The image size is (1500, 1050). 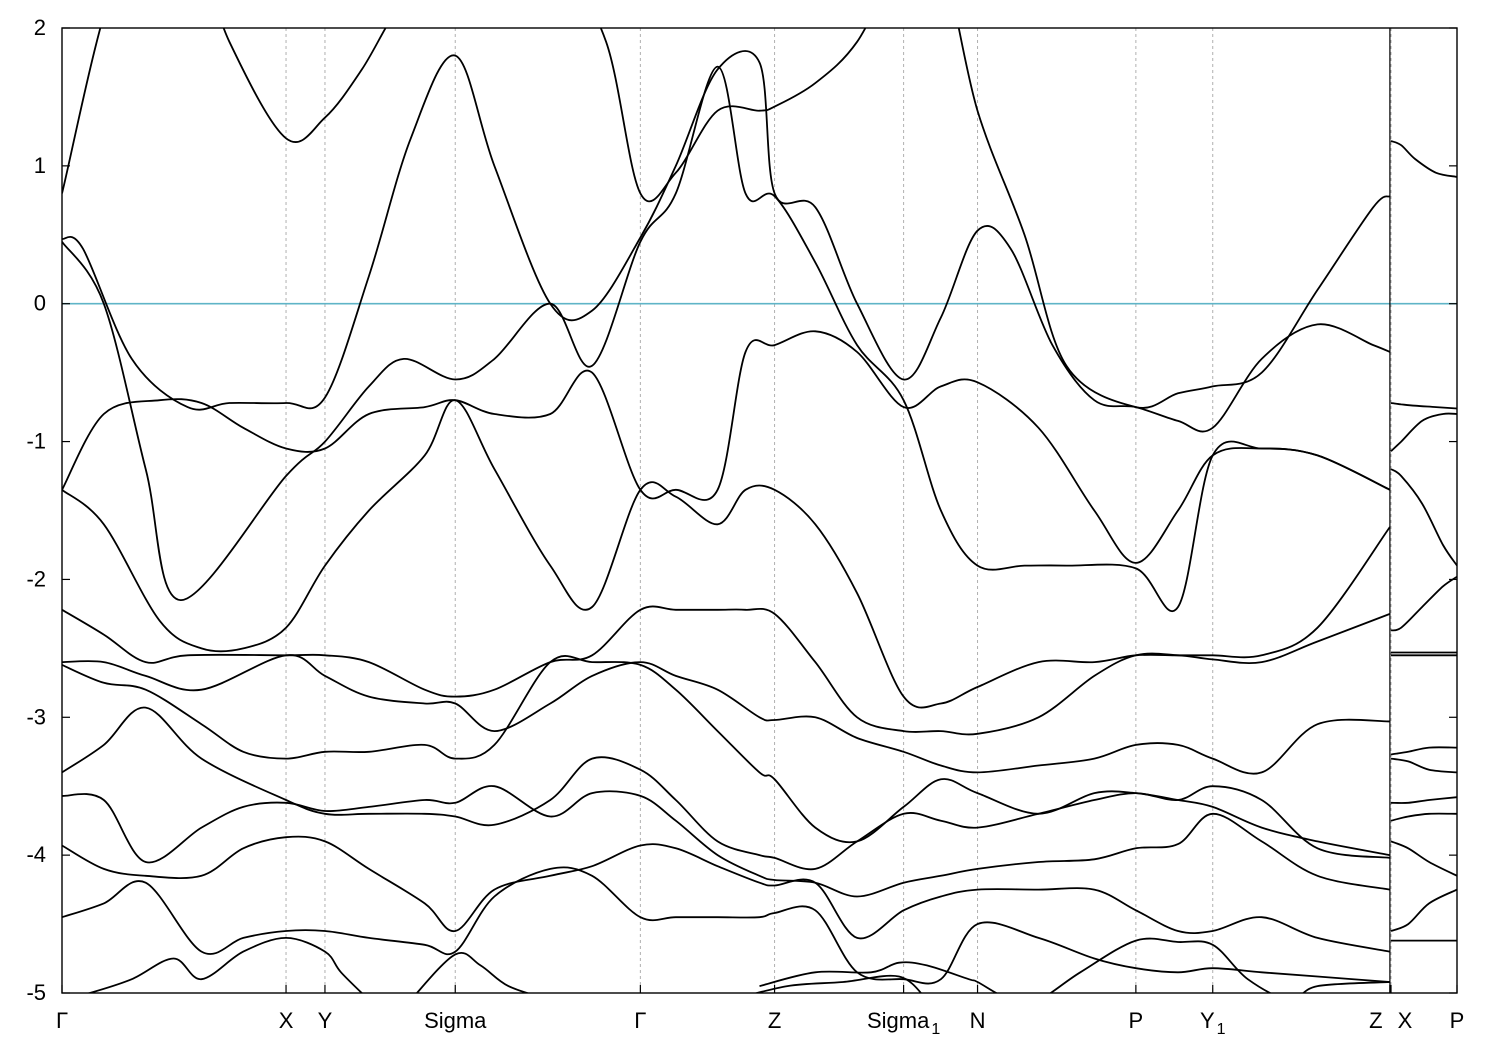 What do you see at coordinates (760, 1011) in the screenshot?
I see `x-axis-kpoints: Γ X Y Sigma Γ Z Sigma 1 N P Y 1 Z X P` at bounding box center [760, 1011].